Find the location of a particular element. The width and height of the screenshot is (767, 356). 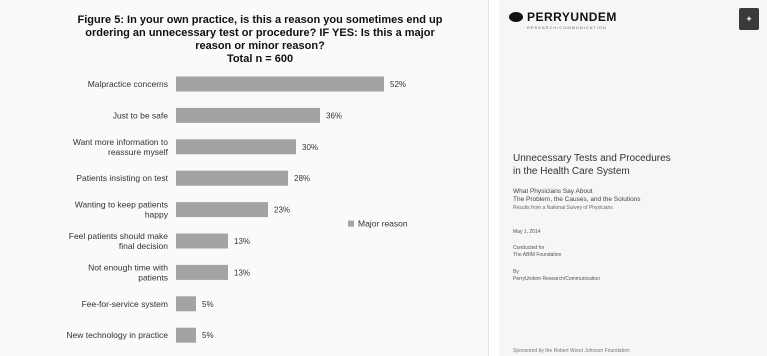

category-label: happy is located at coordinates (157, 215).